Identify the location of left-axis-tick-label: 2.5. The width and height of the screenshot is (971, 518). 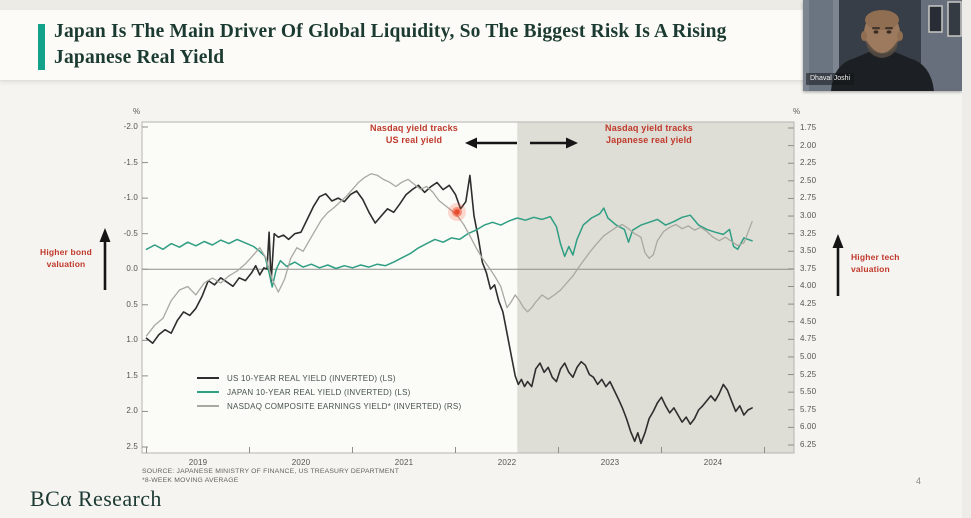
(132, 446).